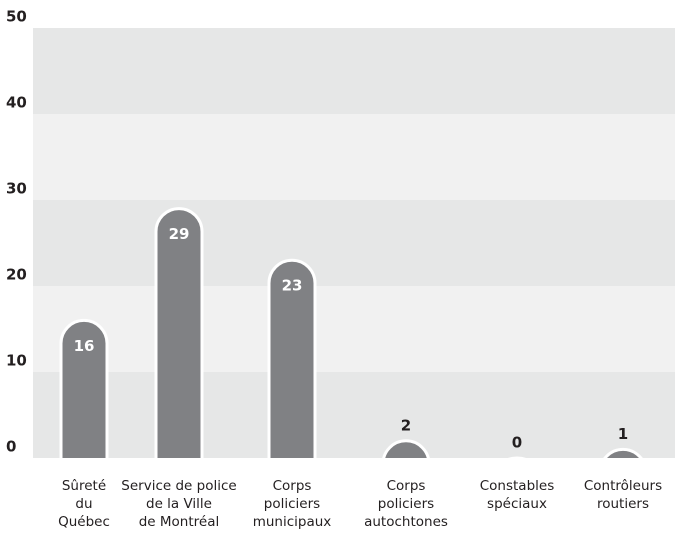 This screenshot has width=675, height=537. Describe the element at coordinates (179, 504) in the screenshot. I see `x-tick-label: de la Ville` at that location.